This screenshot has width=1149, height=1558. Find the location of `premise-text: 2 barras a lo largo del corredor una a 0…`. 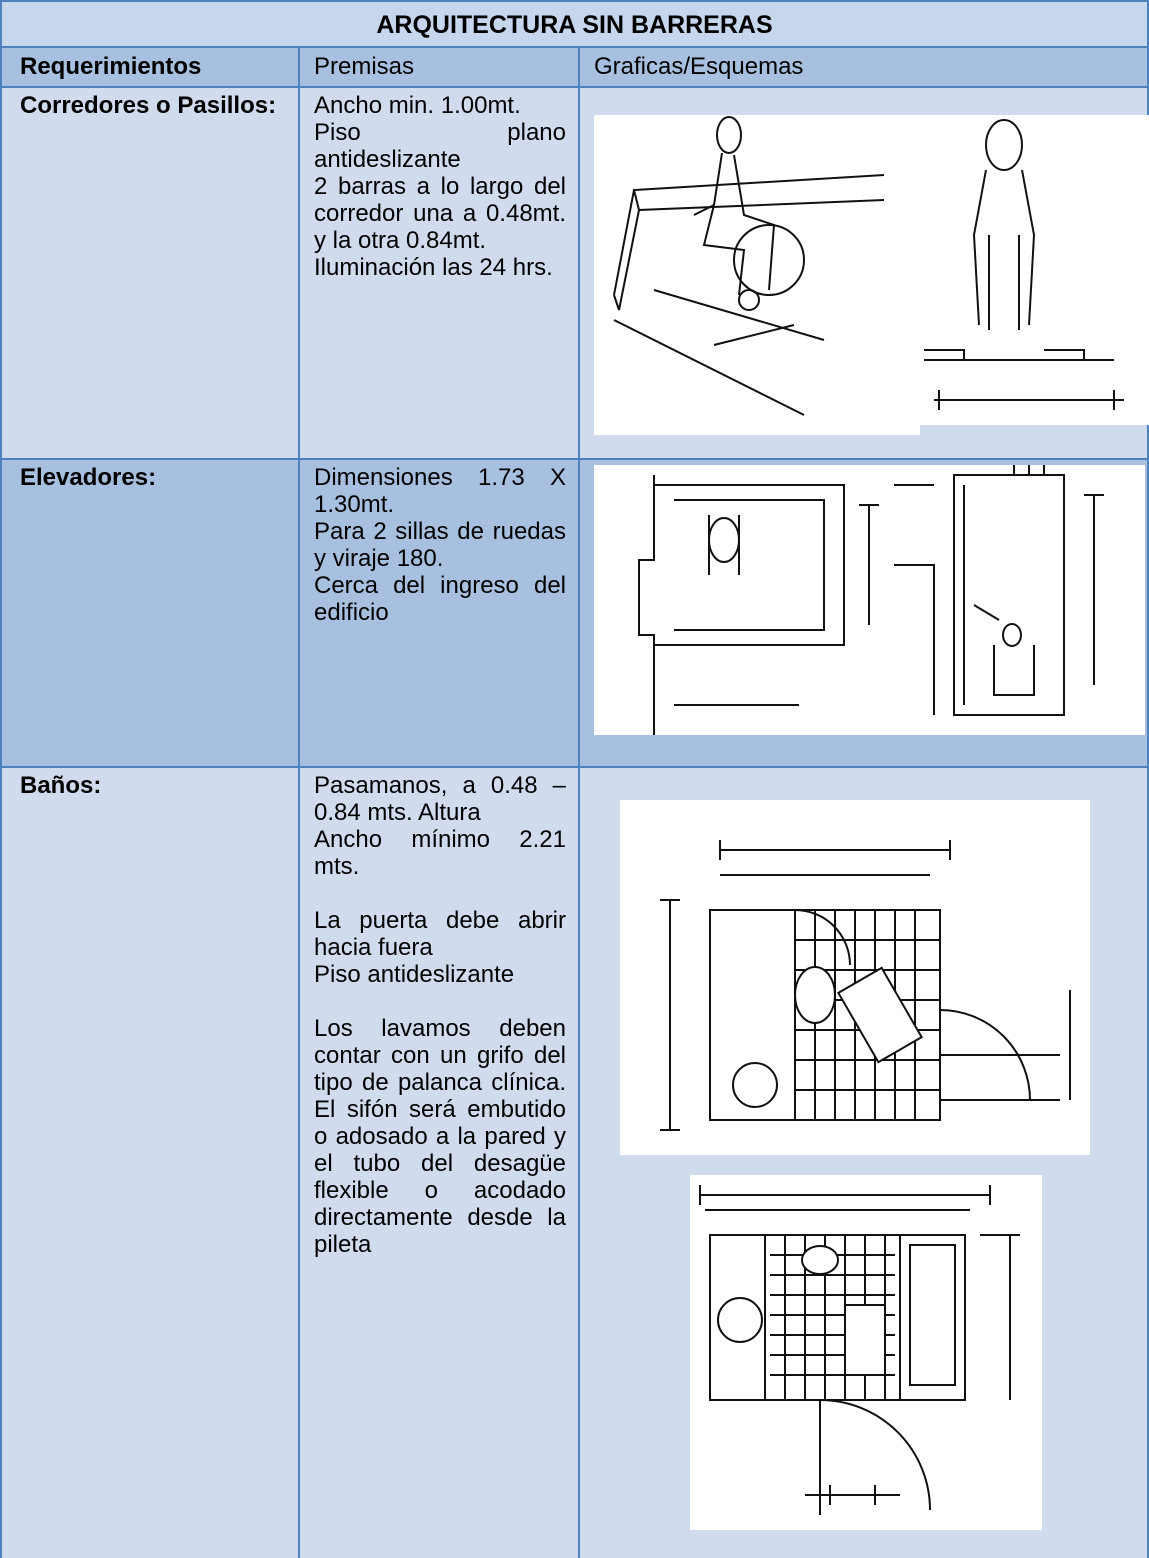

premise-text: 2 barras a lo largo del corredor una a 0… is located at coordinates (440, 213).